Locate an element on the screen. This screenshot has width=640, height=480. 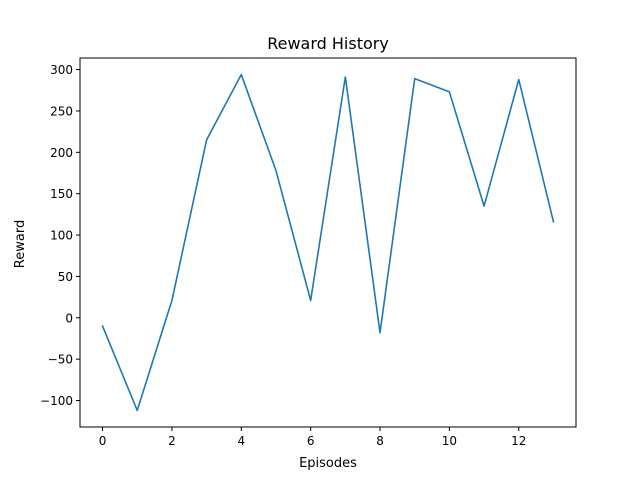
x-axis-label: Episodes is located at coordinates (328, 463).